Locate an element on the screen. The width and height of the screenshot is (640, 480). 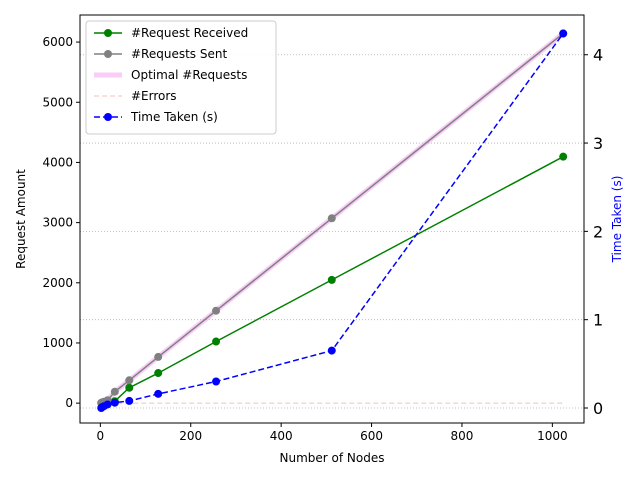
x-axis-label: Number of Nodes is located at coordinates (332, 458).